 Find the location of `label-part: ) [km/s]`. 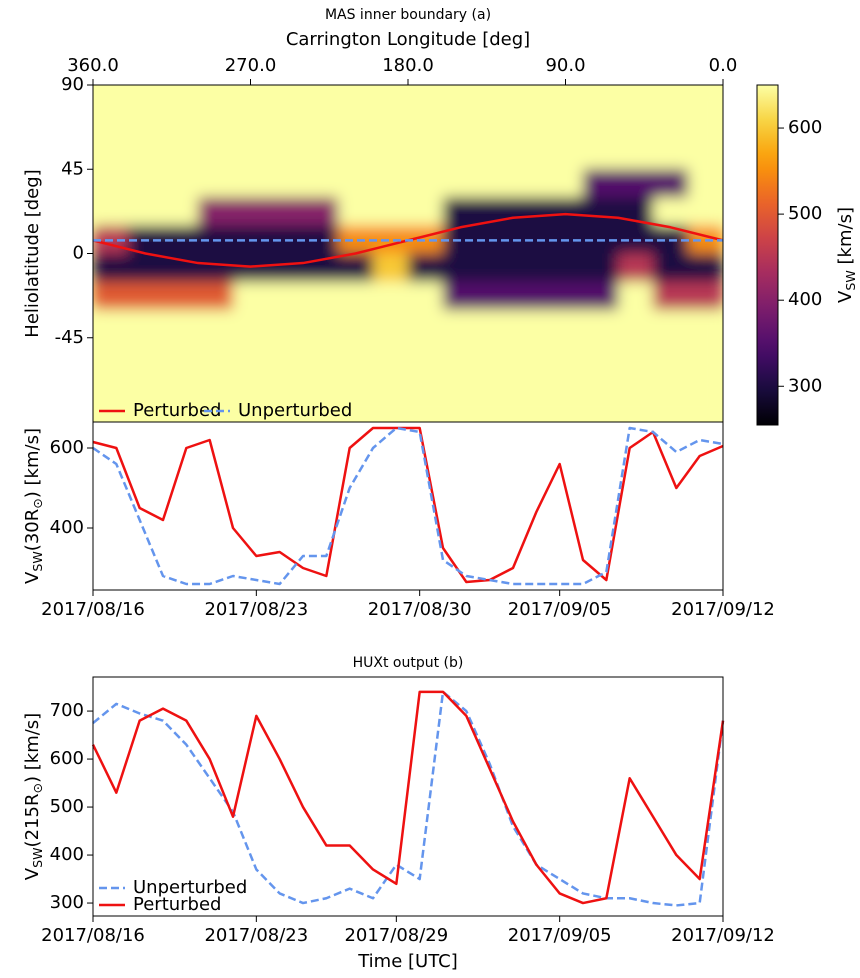

label-part: ) [km/s] is located at coordinates (32, 463).